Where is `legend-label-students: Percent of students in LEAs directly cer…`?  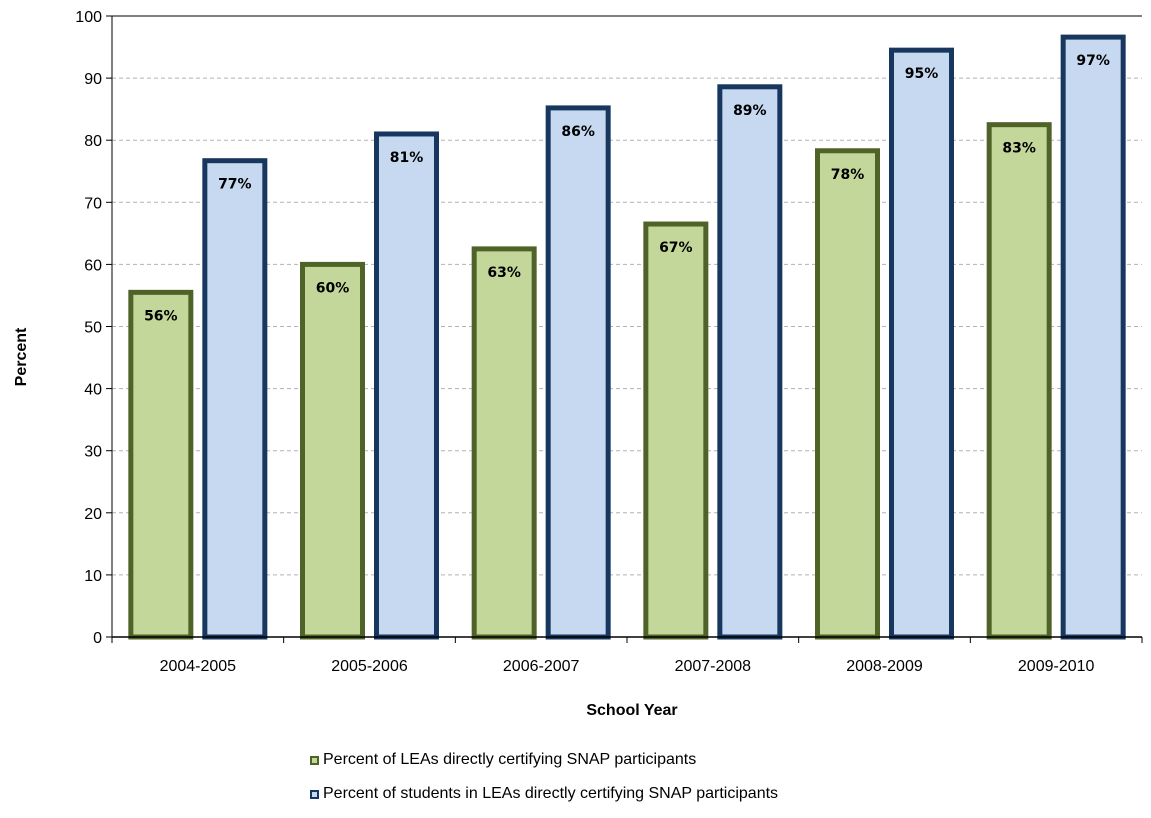 legend-label-students: Percent of students in LEAs directly cer… is located at coordinates (551, 793).